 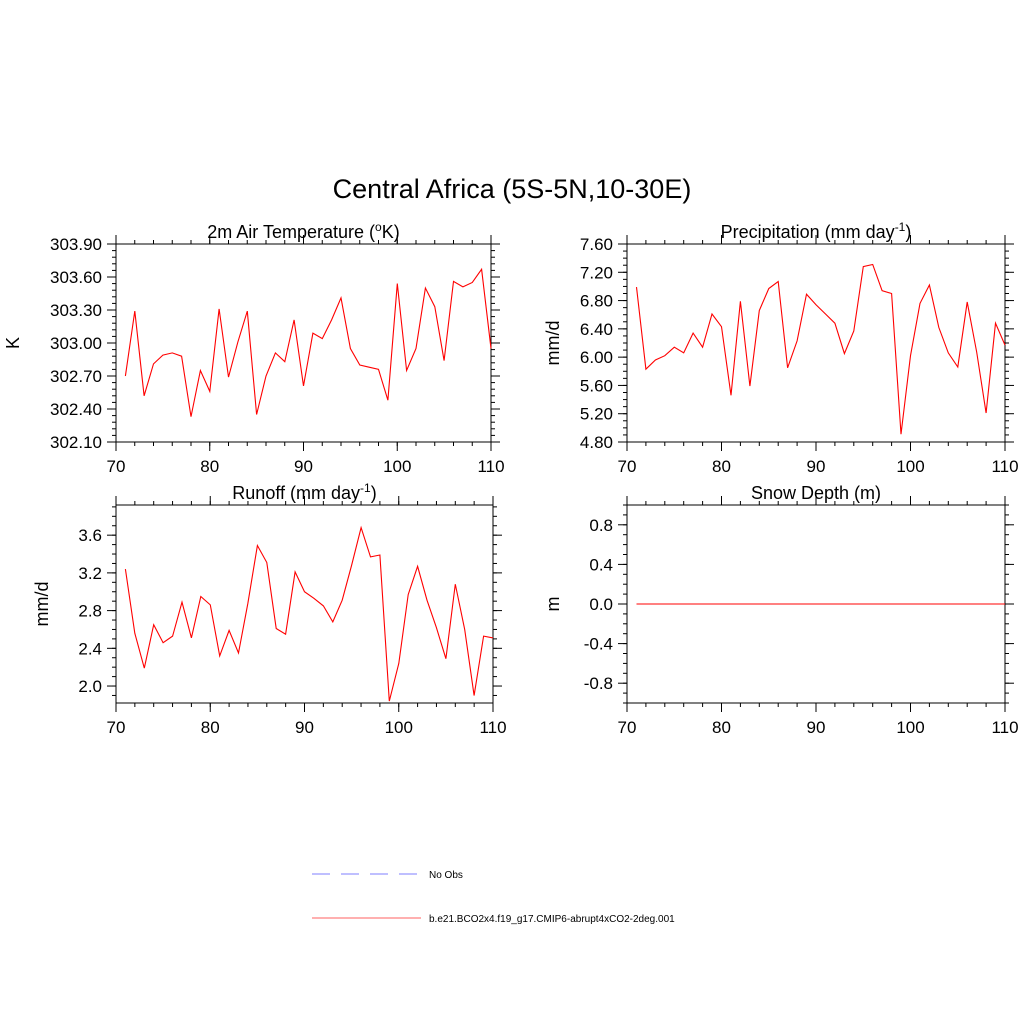 I want to click on legend-label: No Obs, so click(x=446, y=875).